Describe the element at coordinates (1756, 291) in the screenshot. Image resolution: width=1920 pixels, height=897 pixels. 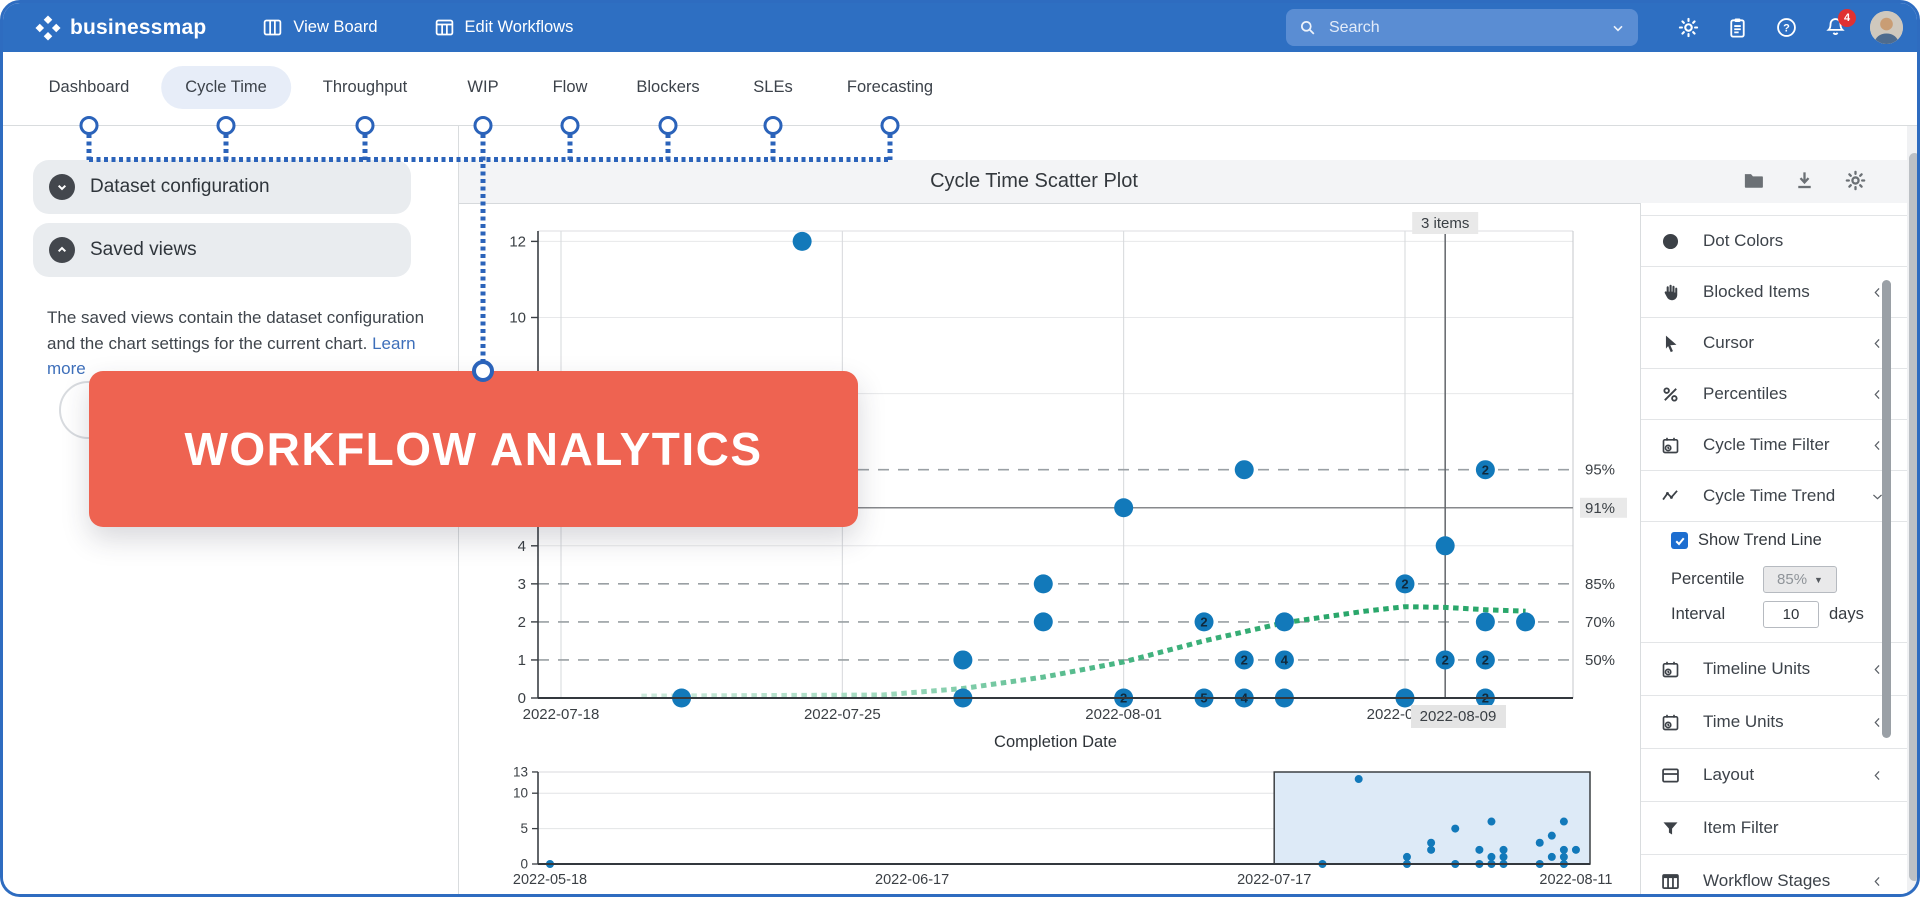
I see `setting-label: Blocked Items` at that location.